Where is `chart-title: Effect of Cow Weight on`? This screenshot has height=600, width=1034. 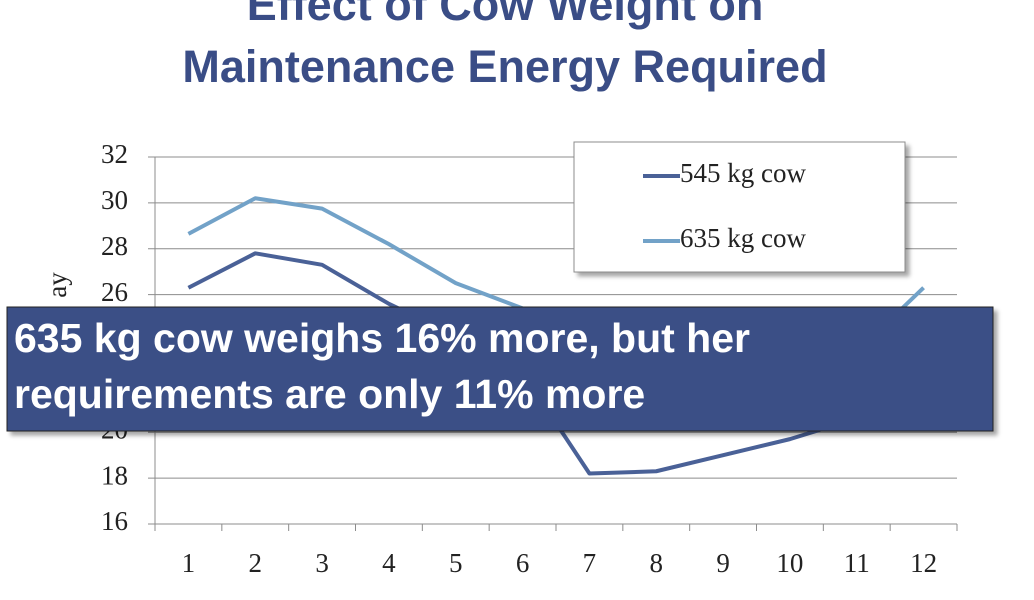 chart-title: Effect of Cow Weight on is located at coordinates (505, 15).